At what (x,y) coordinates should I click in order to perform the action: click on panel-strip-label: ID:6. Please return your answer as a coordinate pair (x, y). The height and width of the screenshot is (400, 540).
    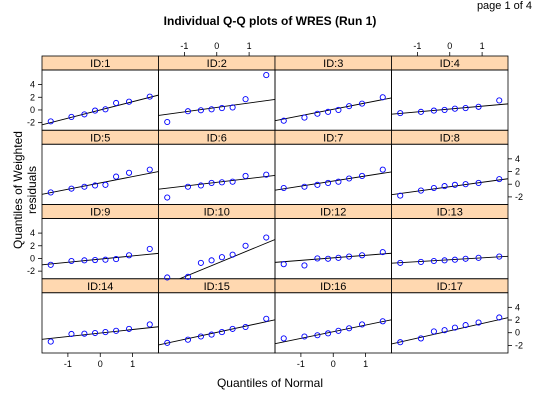
    Looking at the image, I should click on (217, 138).